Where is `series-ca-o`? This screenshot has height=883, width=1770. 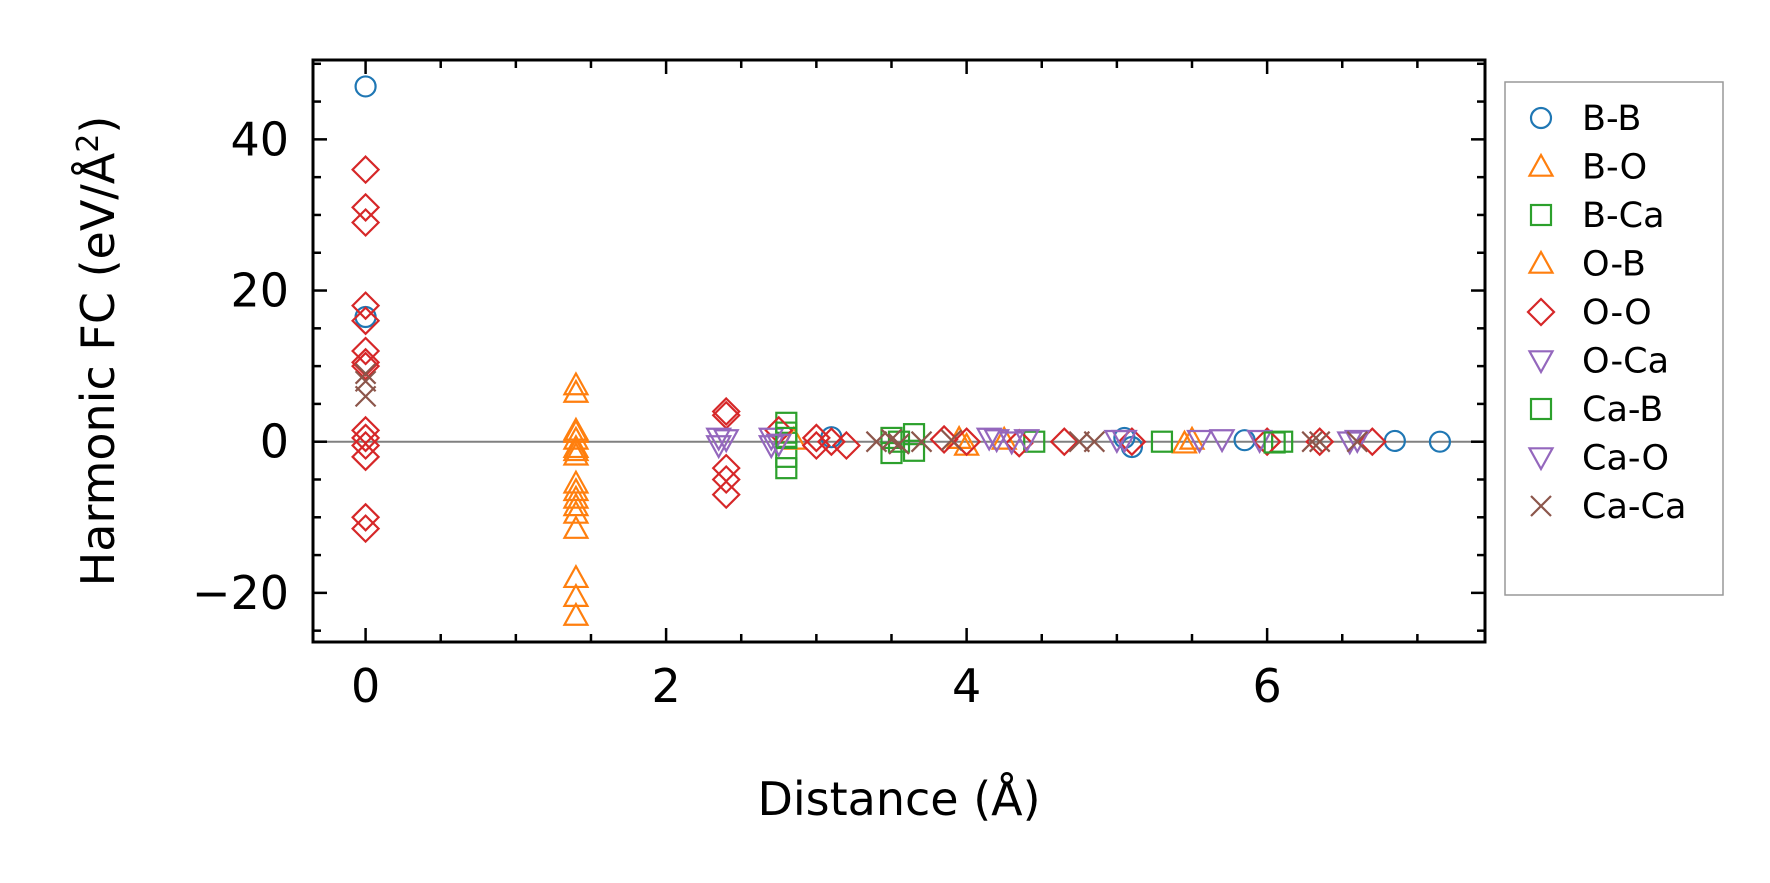 series-ca-o is located at coordinates (1041, 443).